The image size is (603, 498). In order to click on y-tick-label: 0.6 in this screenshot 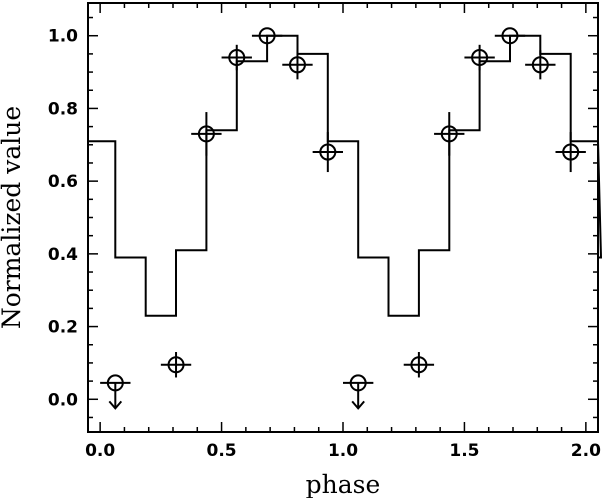, I will do `click(63, 182)`.